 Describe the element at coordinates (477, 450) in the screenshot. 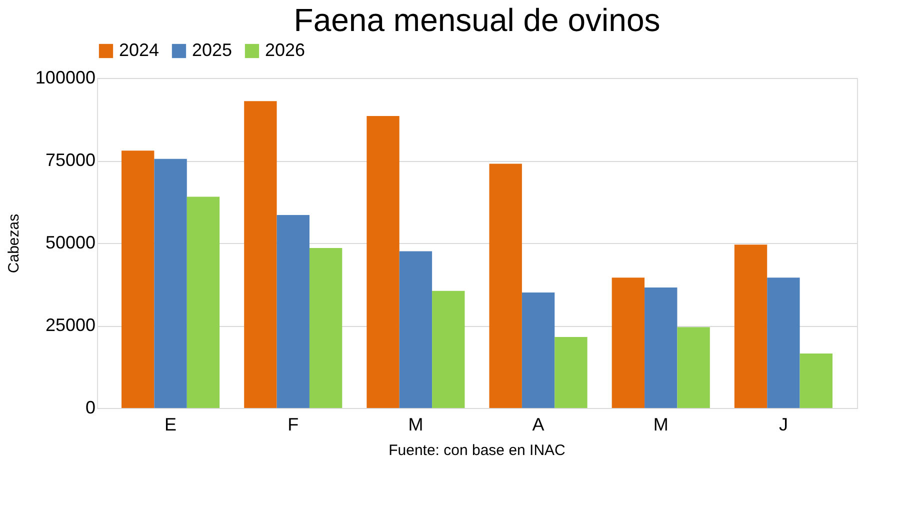

I see `source-note: Fuente: con base en INAC` at that location.